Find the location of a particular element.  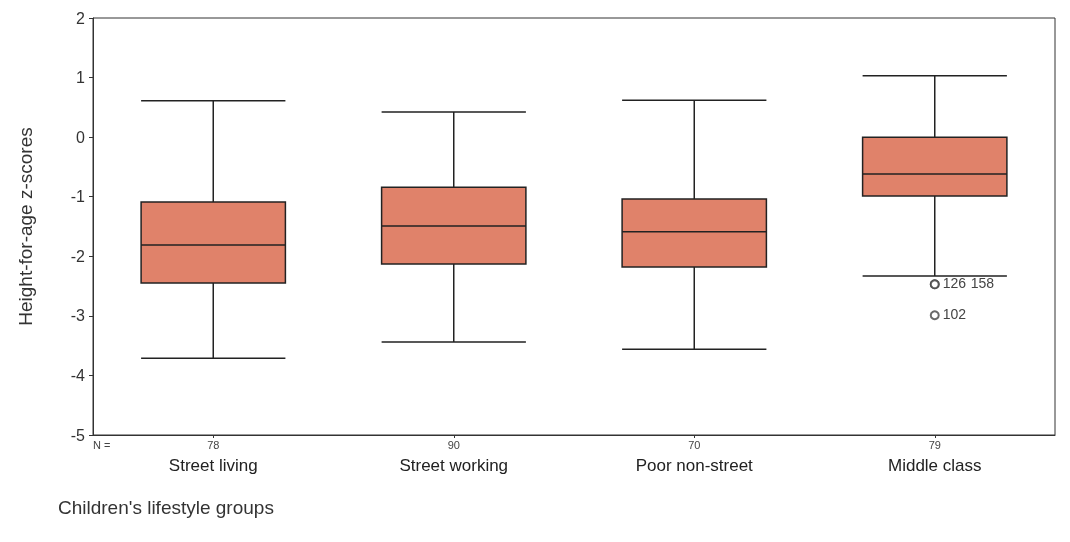

x-tick-label: Street working is located at coordinates (454, 465).